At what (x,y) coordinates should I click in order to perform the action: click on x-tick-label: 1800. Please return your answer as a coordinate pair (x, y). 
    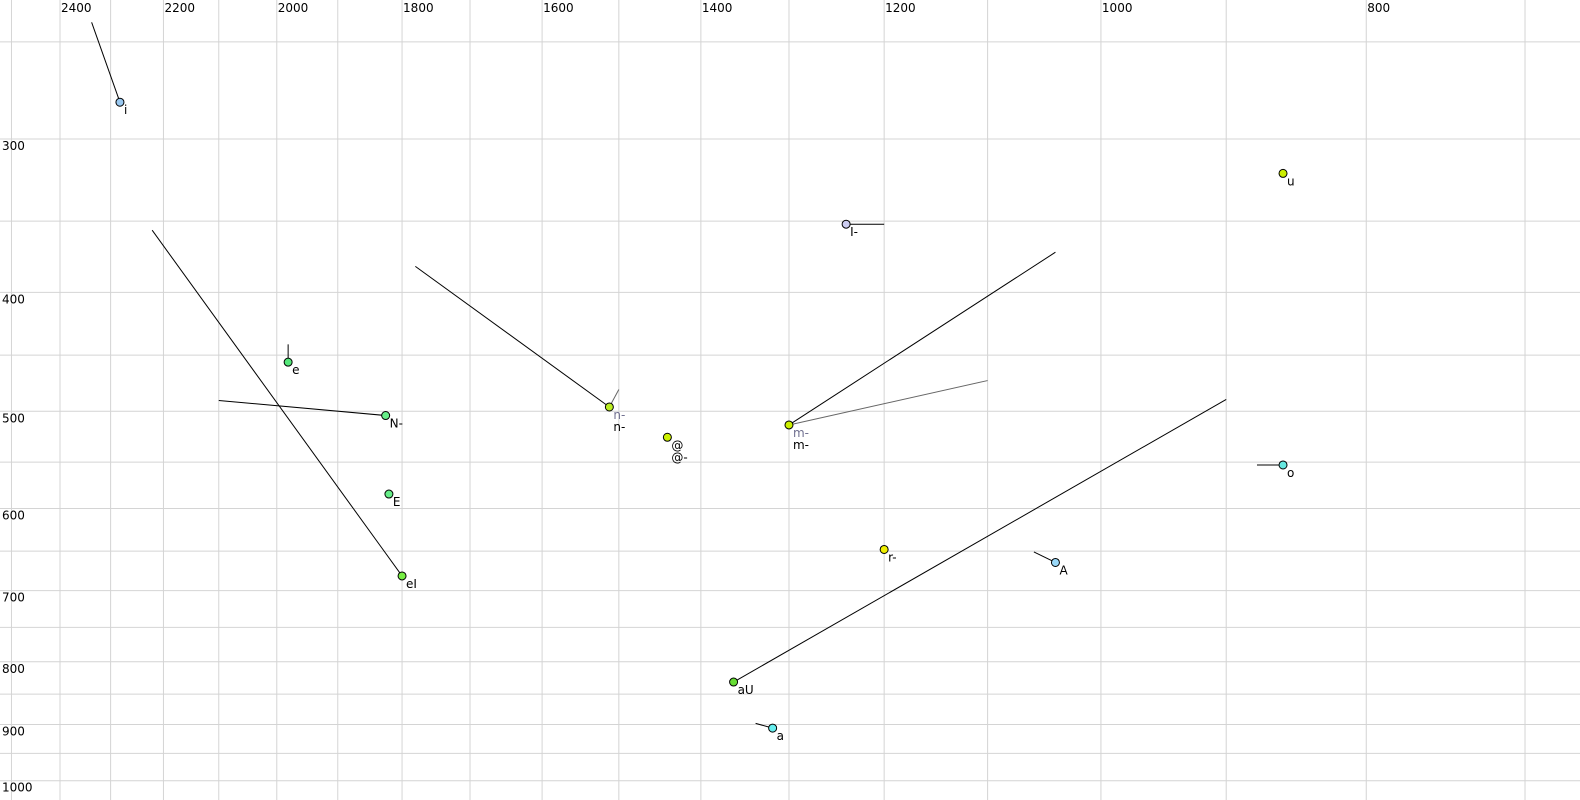
    Looking at the image, I should click on (418, 8).